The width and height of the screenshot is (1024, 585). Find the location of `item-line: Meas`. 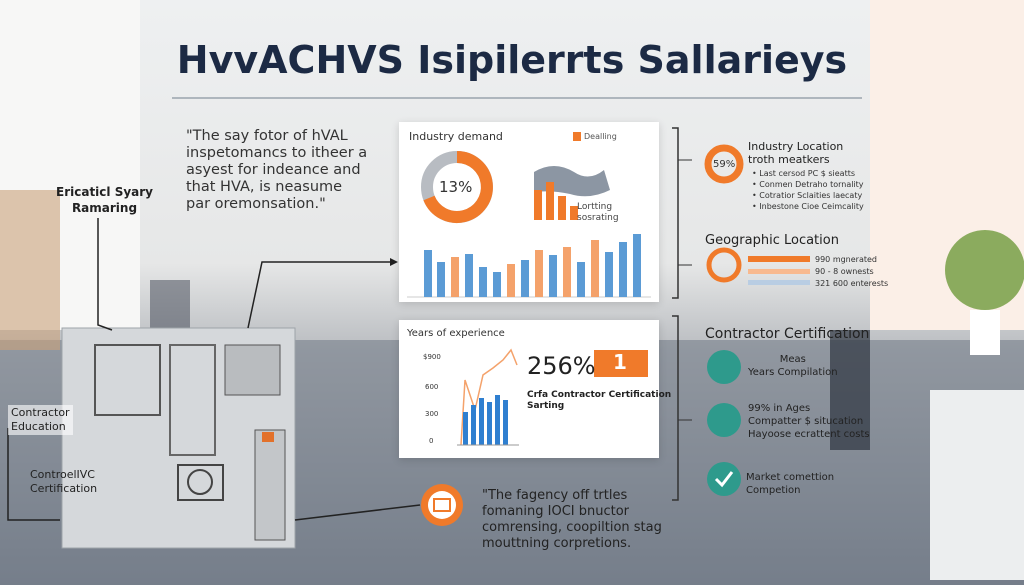

item-line: Meas is located at coordinates (792, 359).